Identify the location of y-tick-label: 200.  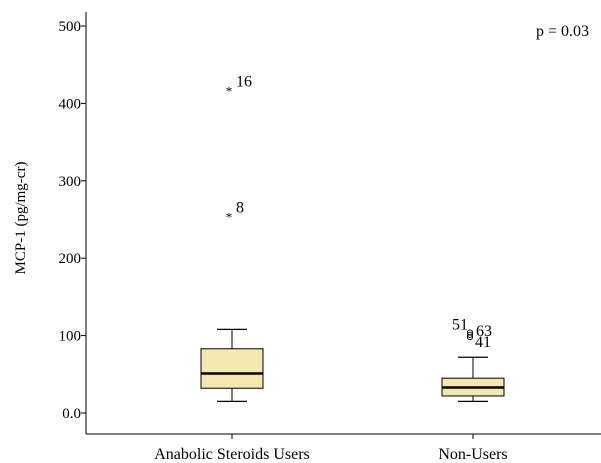
(70, 259).